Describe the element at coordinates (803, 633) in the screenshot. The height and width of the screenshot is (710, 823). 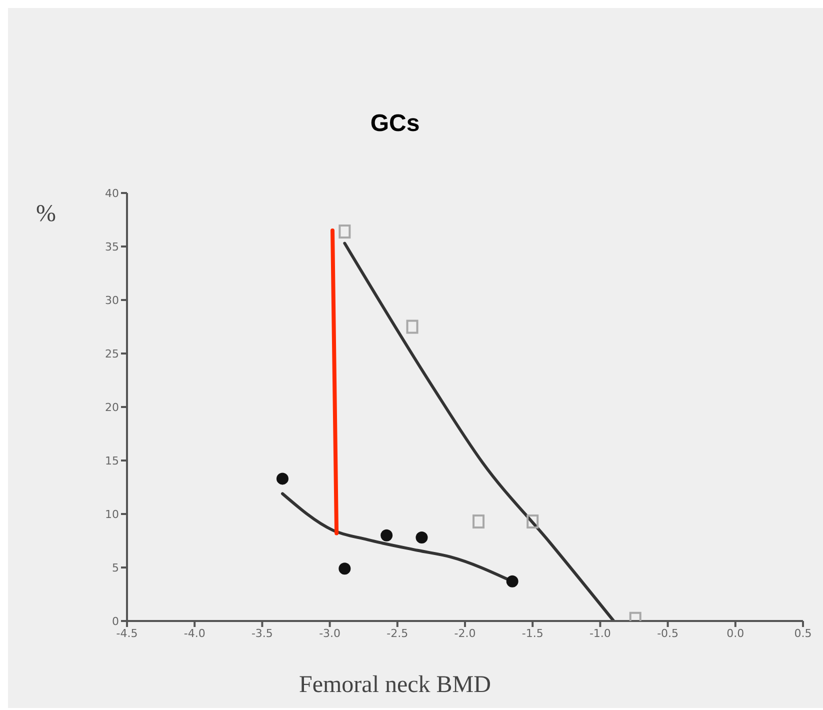
I see `x-tick-label: 0.5` at that location.